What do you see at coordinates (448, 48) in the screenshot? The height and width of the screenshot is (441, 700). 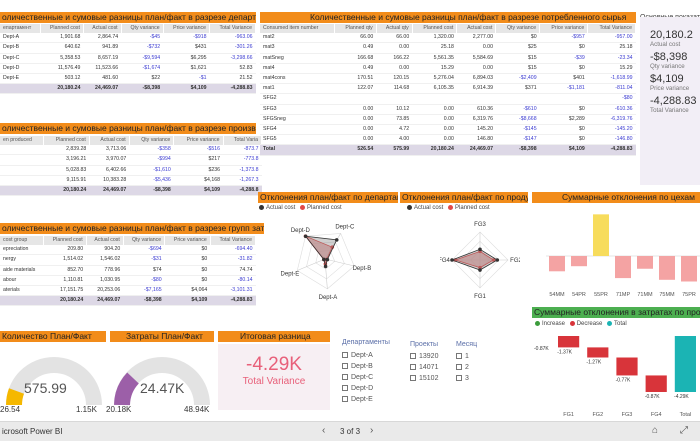 I see `table-row: mat3 0.49 0.00 25.18 0.00 $25 $0 25.18` at bounding box center [448, 48].